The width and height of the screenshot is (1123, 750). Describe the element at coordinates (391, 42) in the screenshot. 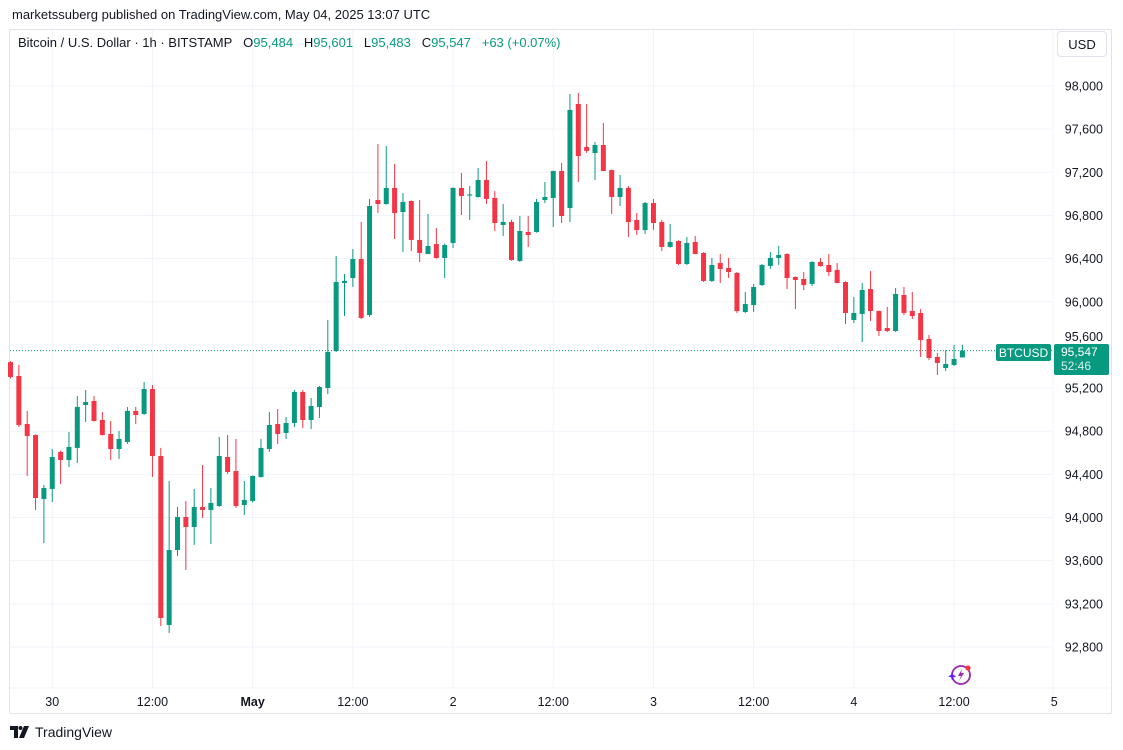

I see `legend-low-value: 95,483` at that location.